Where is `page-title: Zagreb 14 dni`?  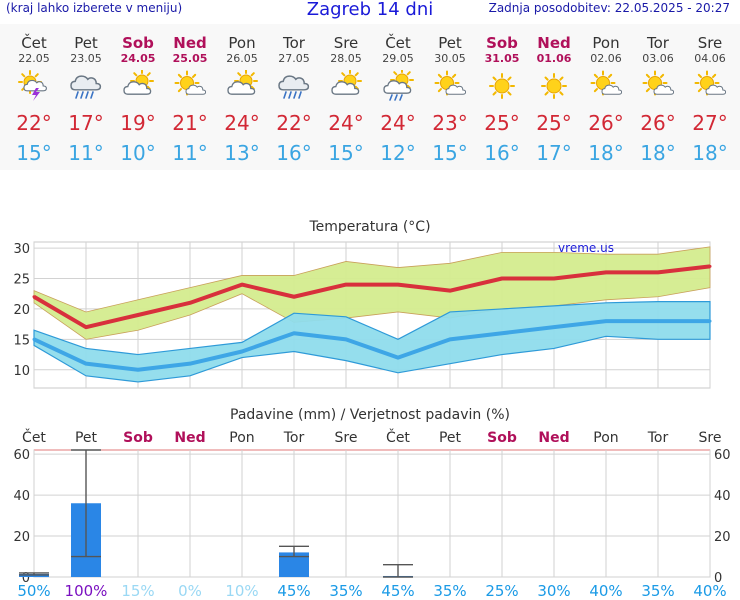 page-title: Zagreb 14 dni is located at coordinates (370, 10).